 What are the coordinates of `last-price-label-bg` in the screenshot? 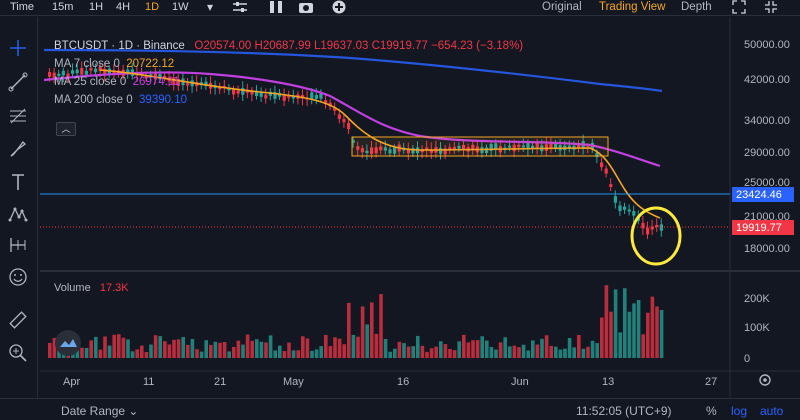 It's located at (763, 227).